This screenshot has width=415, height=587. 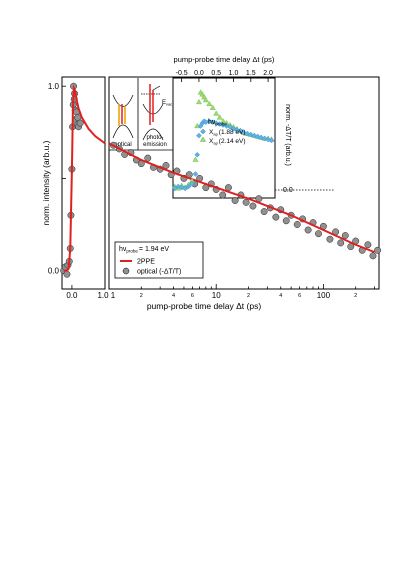 What do you see at coordinates (159, 260) in the screenshot?
I see `main-legend: hνprobe= 1.94 eV 2PPE optical (-ΔT/T)` at bounding box center [159, 260].